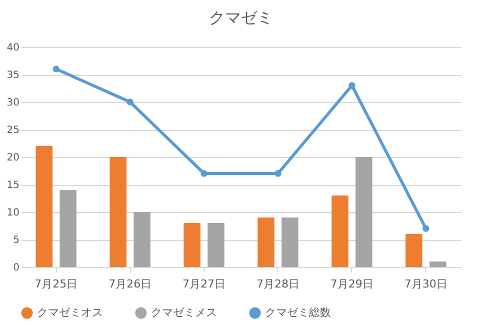  What do you see at coordinates (16, 268) in the screenshot?
I see `y-tick-label: 0` at bounding box center [16, 268].